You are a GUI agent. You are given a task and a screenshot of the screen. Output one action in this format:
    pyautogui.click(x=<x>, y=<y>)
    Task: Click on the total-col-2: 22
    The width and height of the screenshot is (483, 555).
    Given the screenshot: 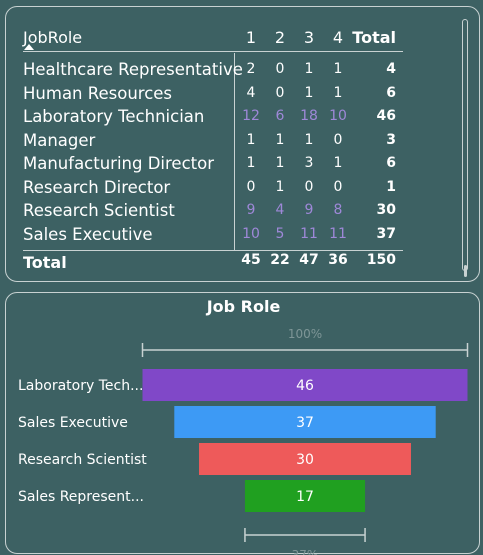 What is the action you would take?
    pyautogui.click(x=280, y=260)
    